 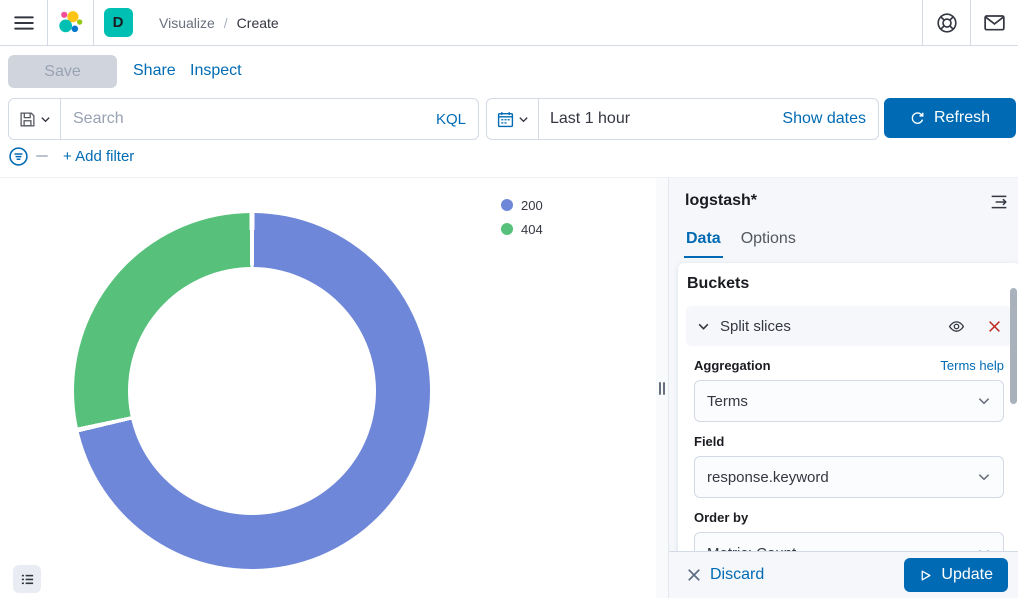 I want to click on saved-query-menu-button, so click(x=35, y=119).